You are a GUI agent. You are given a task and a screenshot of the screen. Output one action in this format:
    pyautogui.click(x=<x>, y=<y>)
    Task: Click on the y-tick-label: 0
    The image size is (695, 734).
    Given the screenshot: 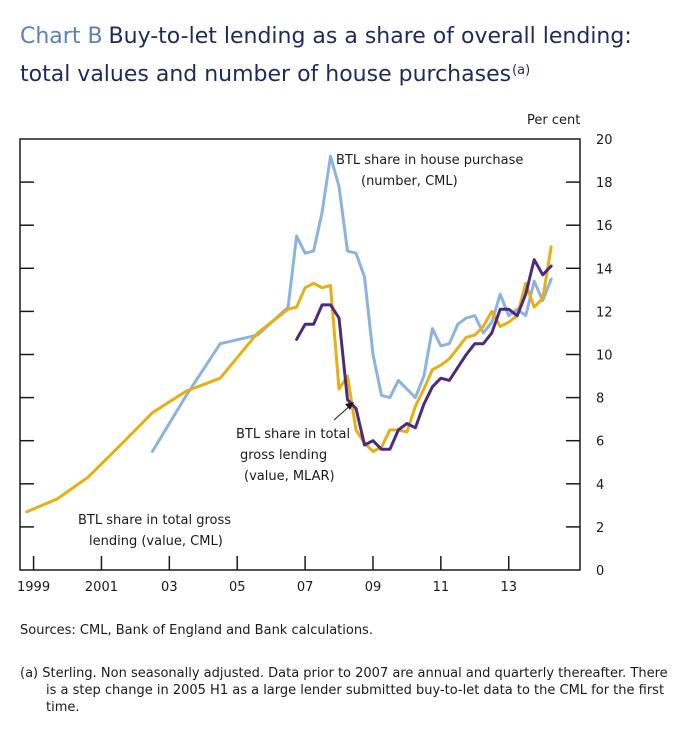 What is the action you would take?
    pyautogui.click(x=600, y=571)
    